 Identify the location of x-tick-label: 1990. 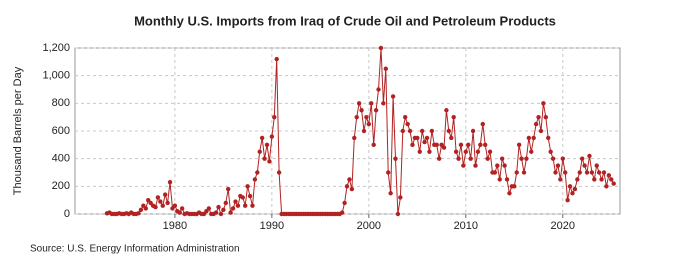
(272, 226).